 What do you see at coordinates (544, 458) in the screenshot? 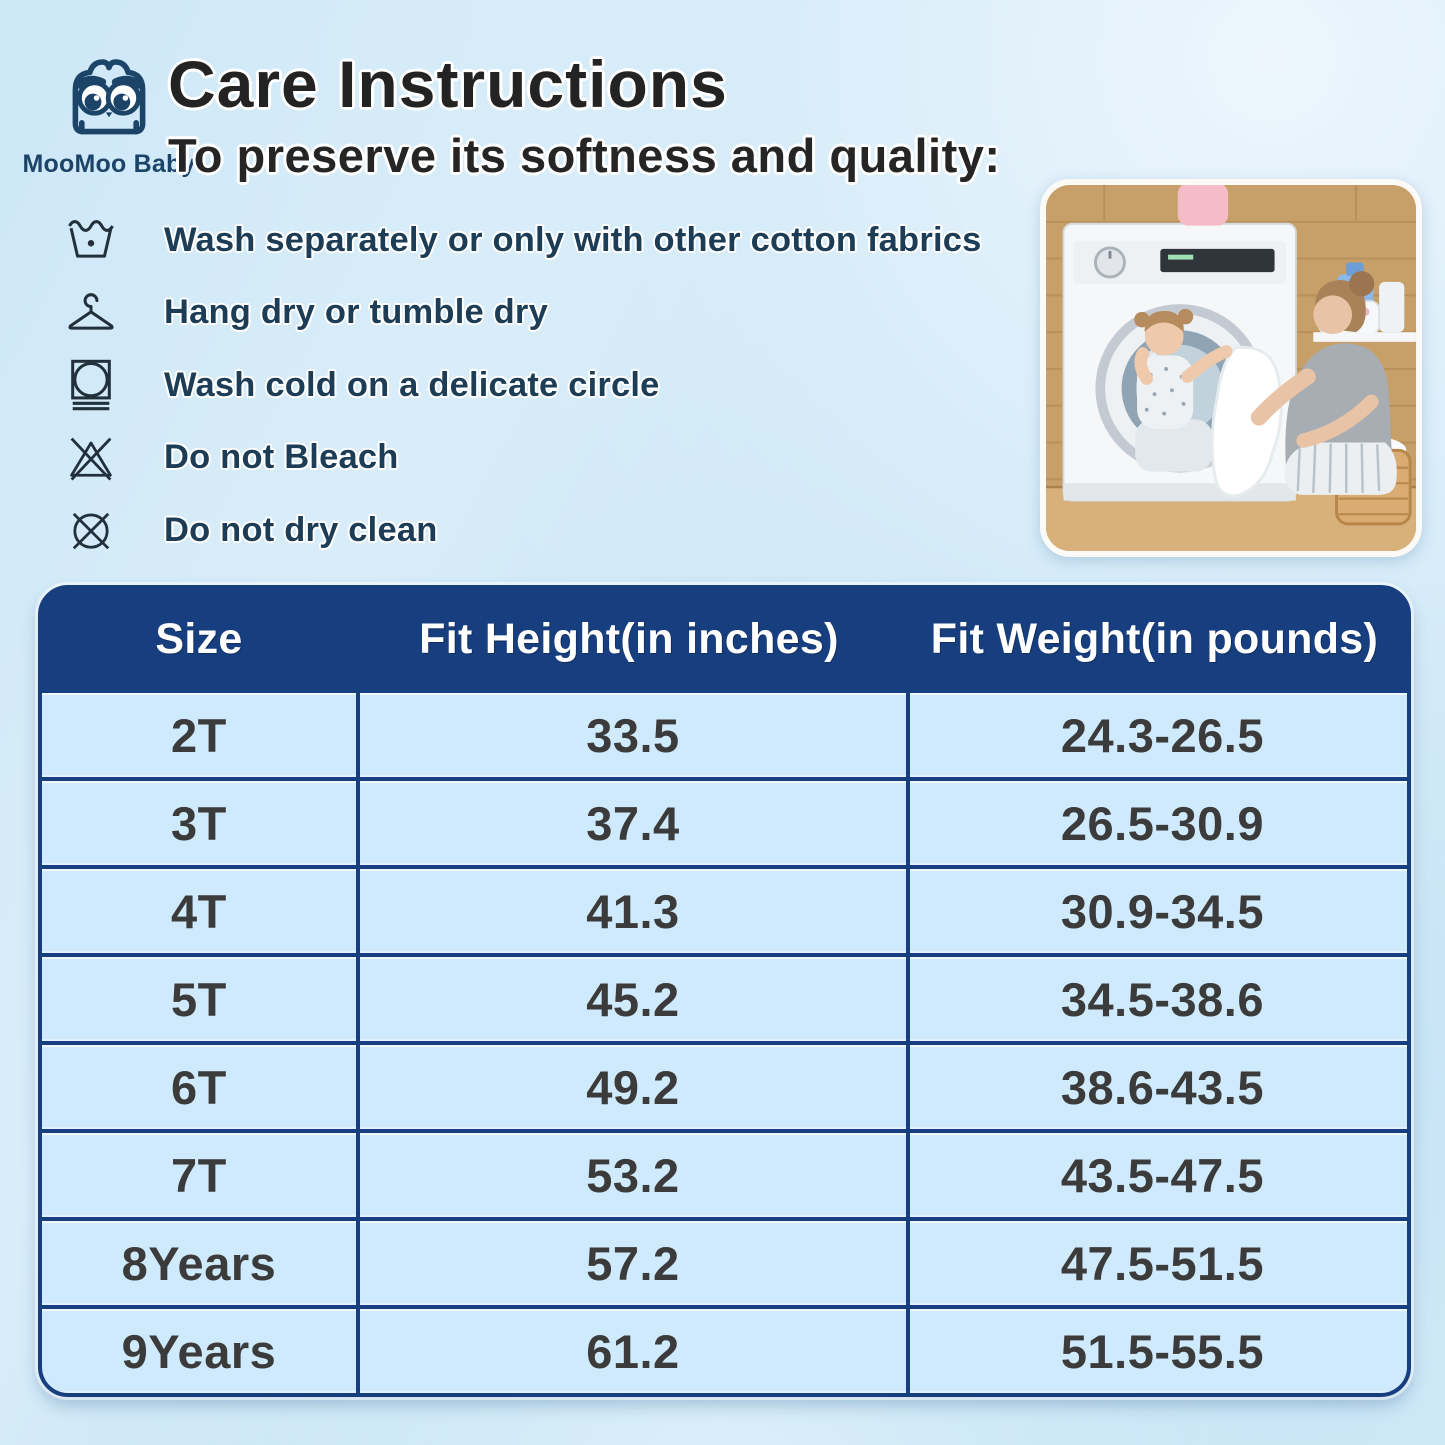
I see `care-item-do-not-bleach: Do not Bleach` at bounding box center [544, 458].